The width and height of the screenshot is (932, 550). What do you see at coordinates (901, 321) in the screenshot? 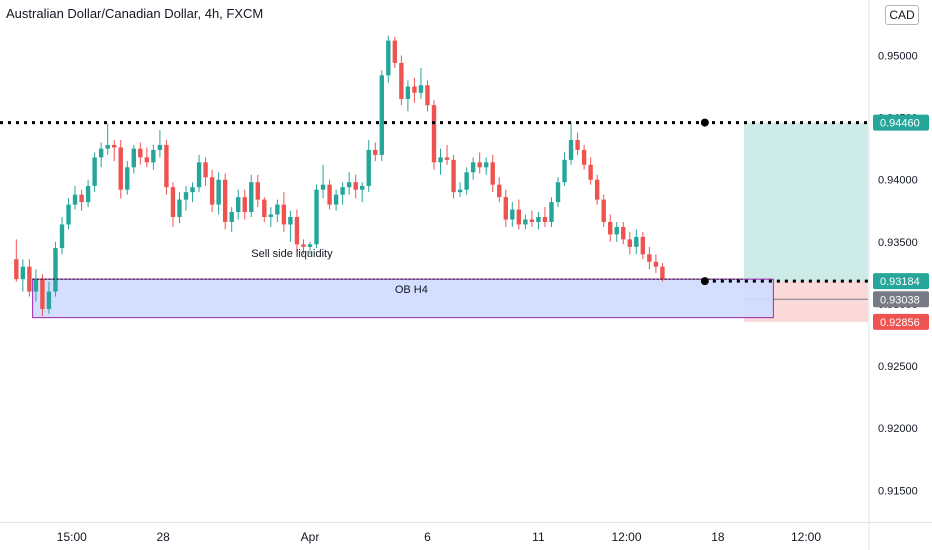
I see `price-tag: 0.92856` at bounding box center [901, 321].